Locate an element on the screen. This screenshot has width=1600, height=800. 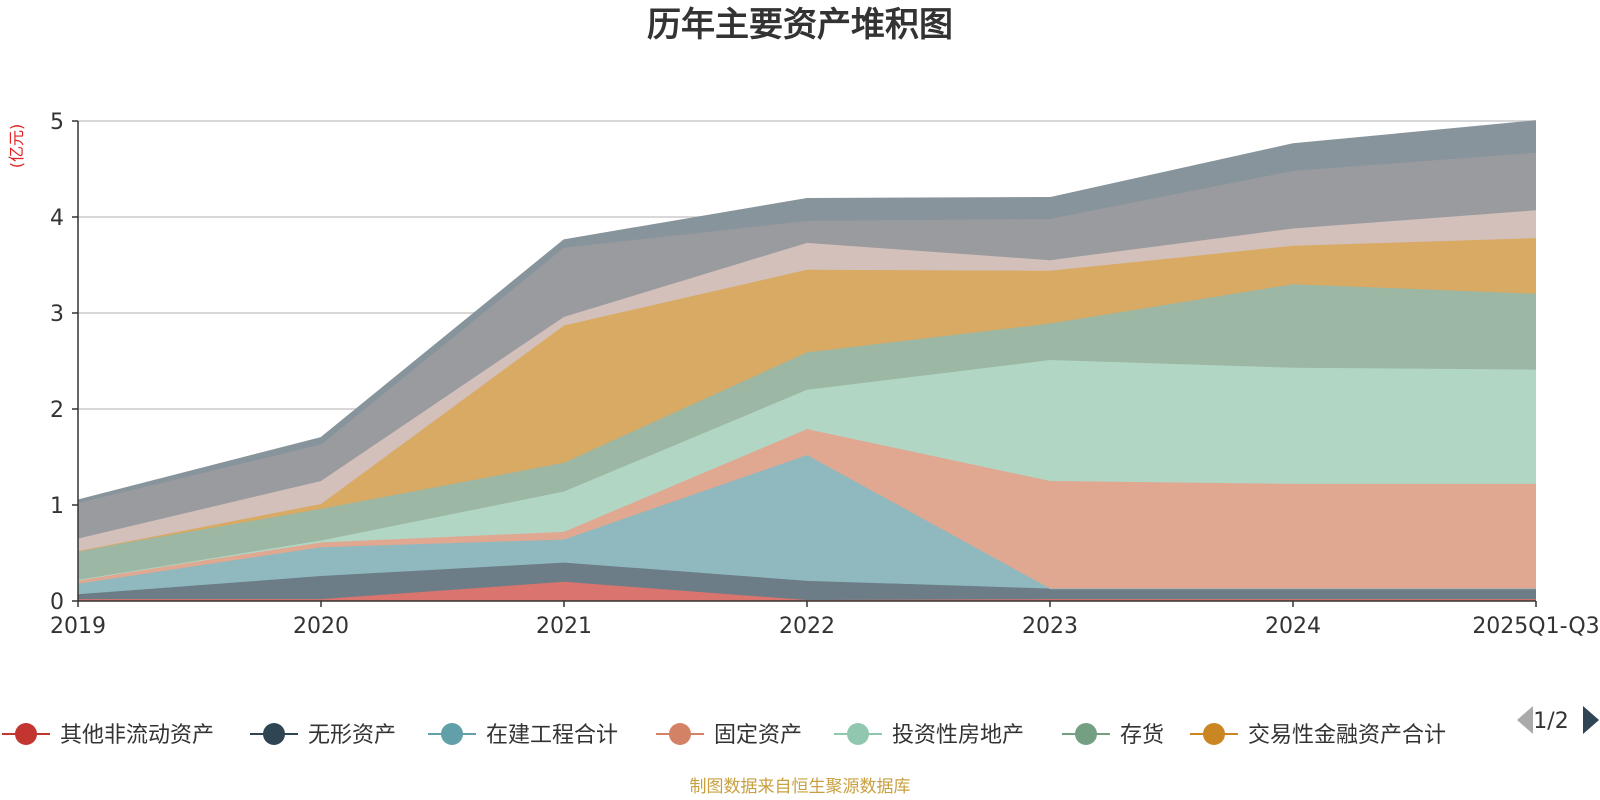
legend-label-6: 存货 is located at coordinates (1142, 735).